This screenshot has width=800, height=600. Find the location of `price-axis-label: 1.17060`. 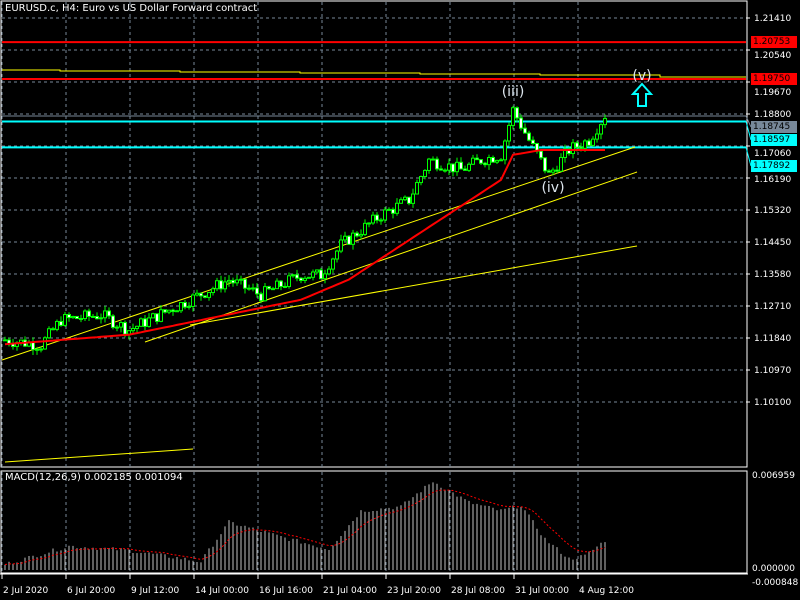

price-axis-label: 1.17060 is located at coordinates (772, 154).